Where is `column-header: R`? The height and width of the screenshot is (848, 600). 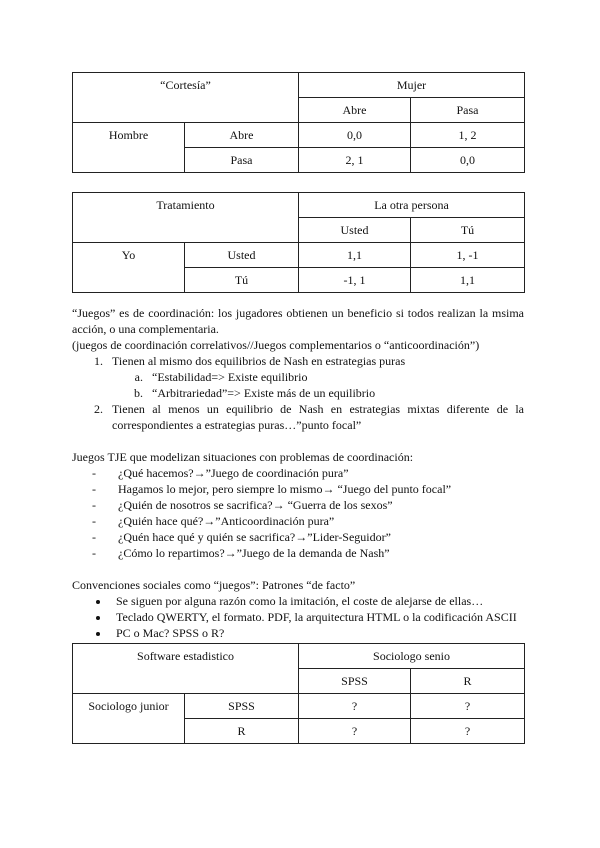 column-header: R is located at coordinates (468, 681).